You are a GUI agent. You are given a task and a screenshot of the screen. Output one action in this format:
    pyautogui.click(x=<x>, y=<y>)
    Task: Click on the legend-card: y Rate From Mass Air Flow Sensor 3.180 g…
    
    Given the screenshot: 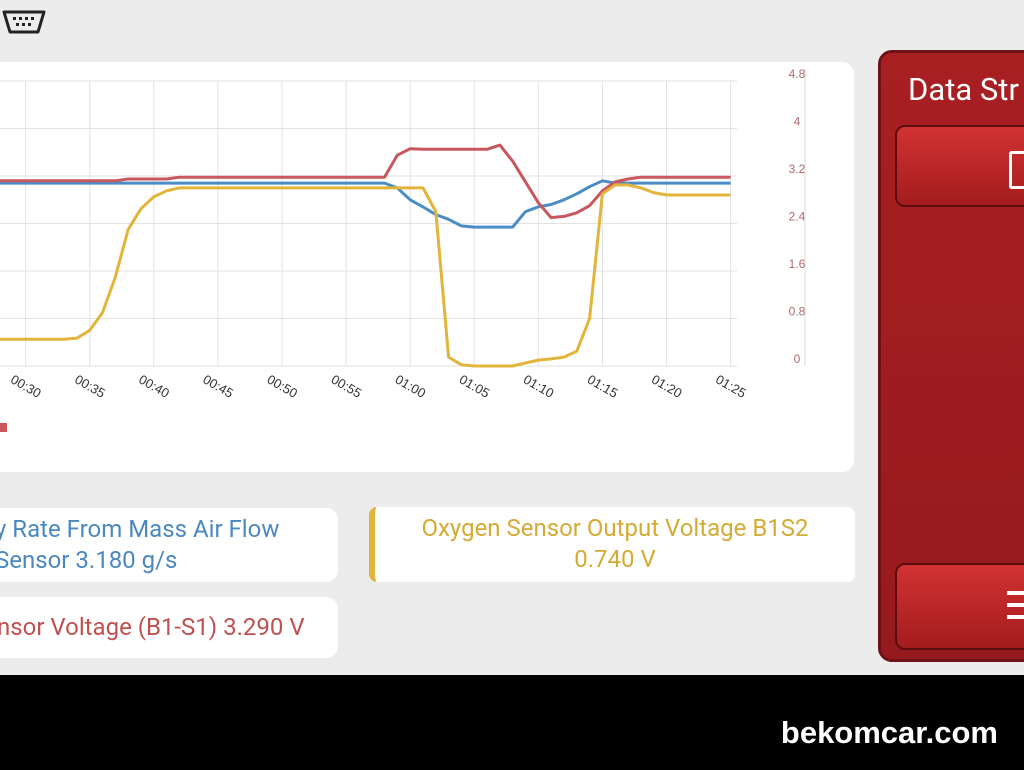 What is the action you would take?
    pyautogui.click(x=169, y=545)
    